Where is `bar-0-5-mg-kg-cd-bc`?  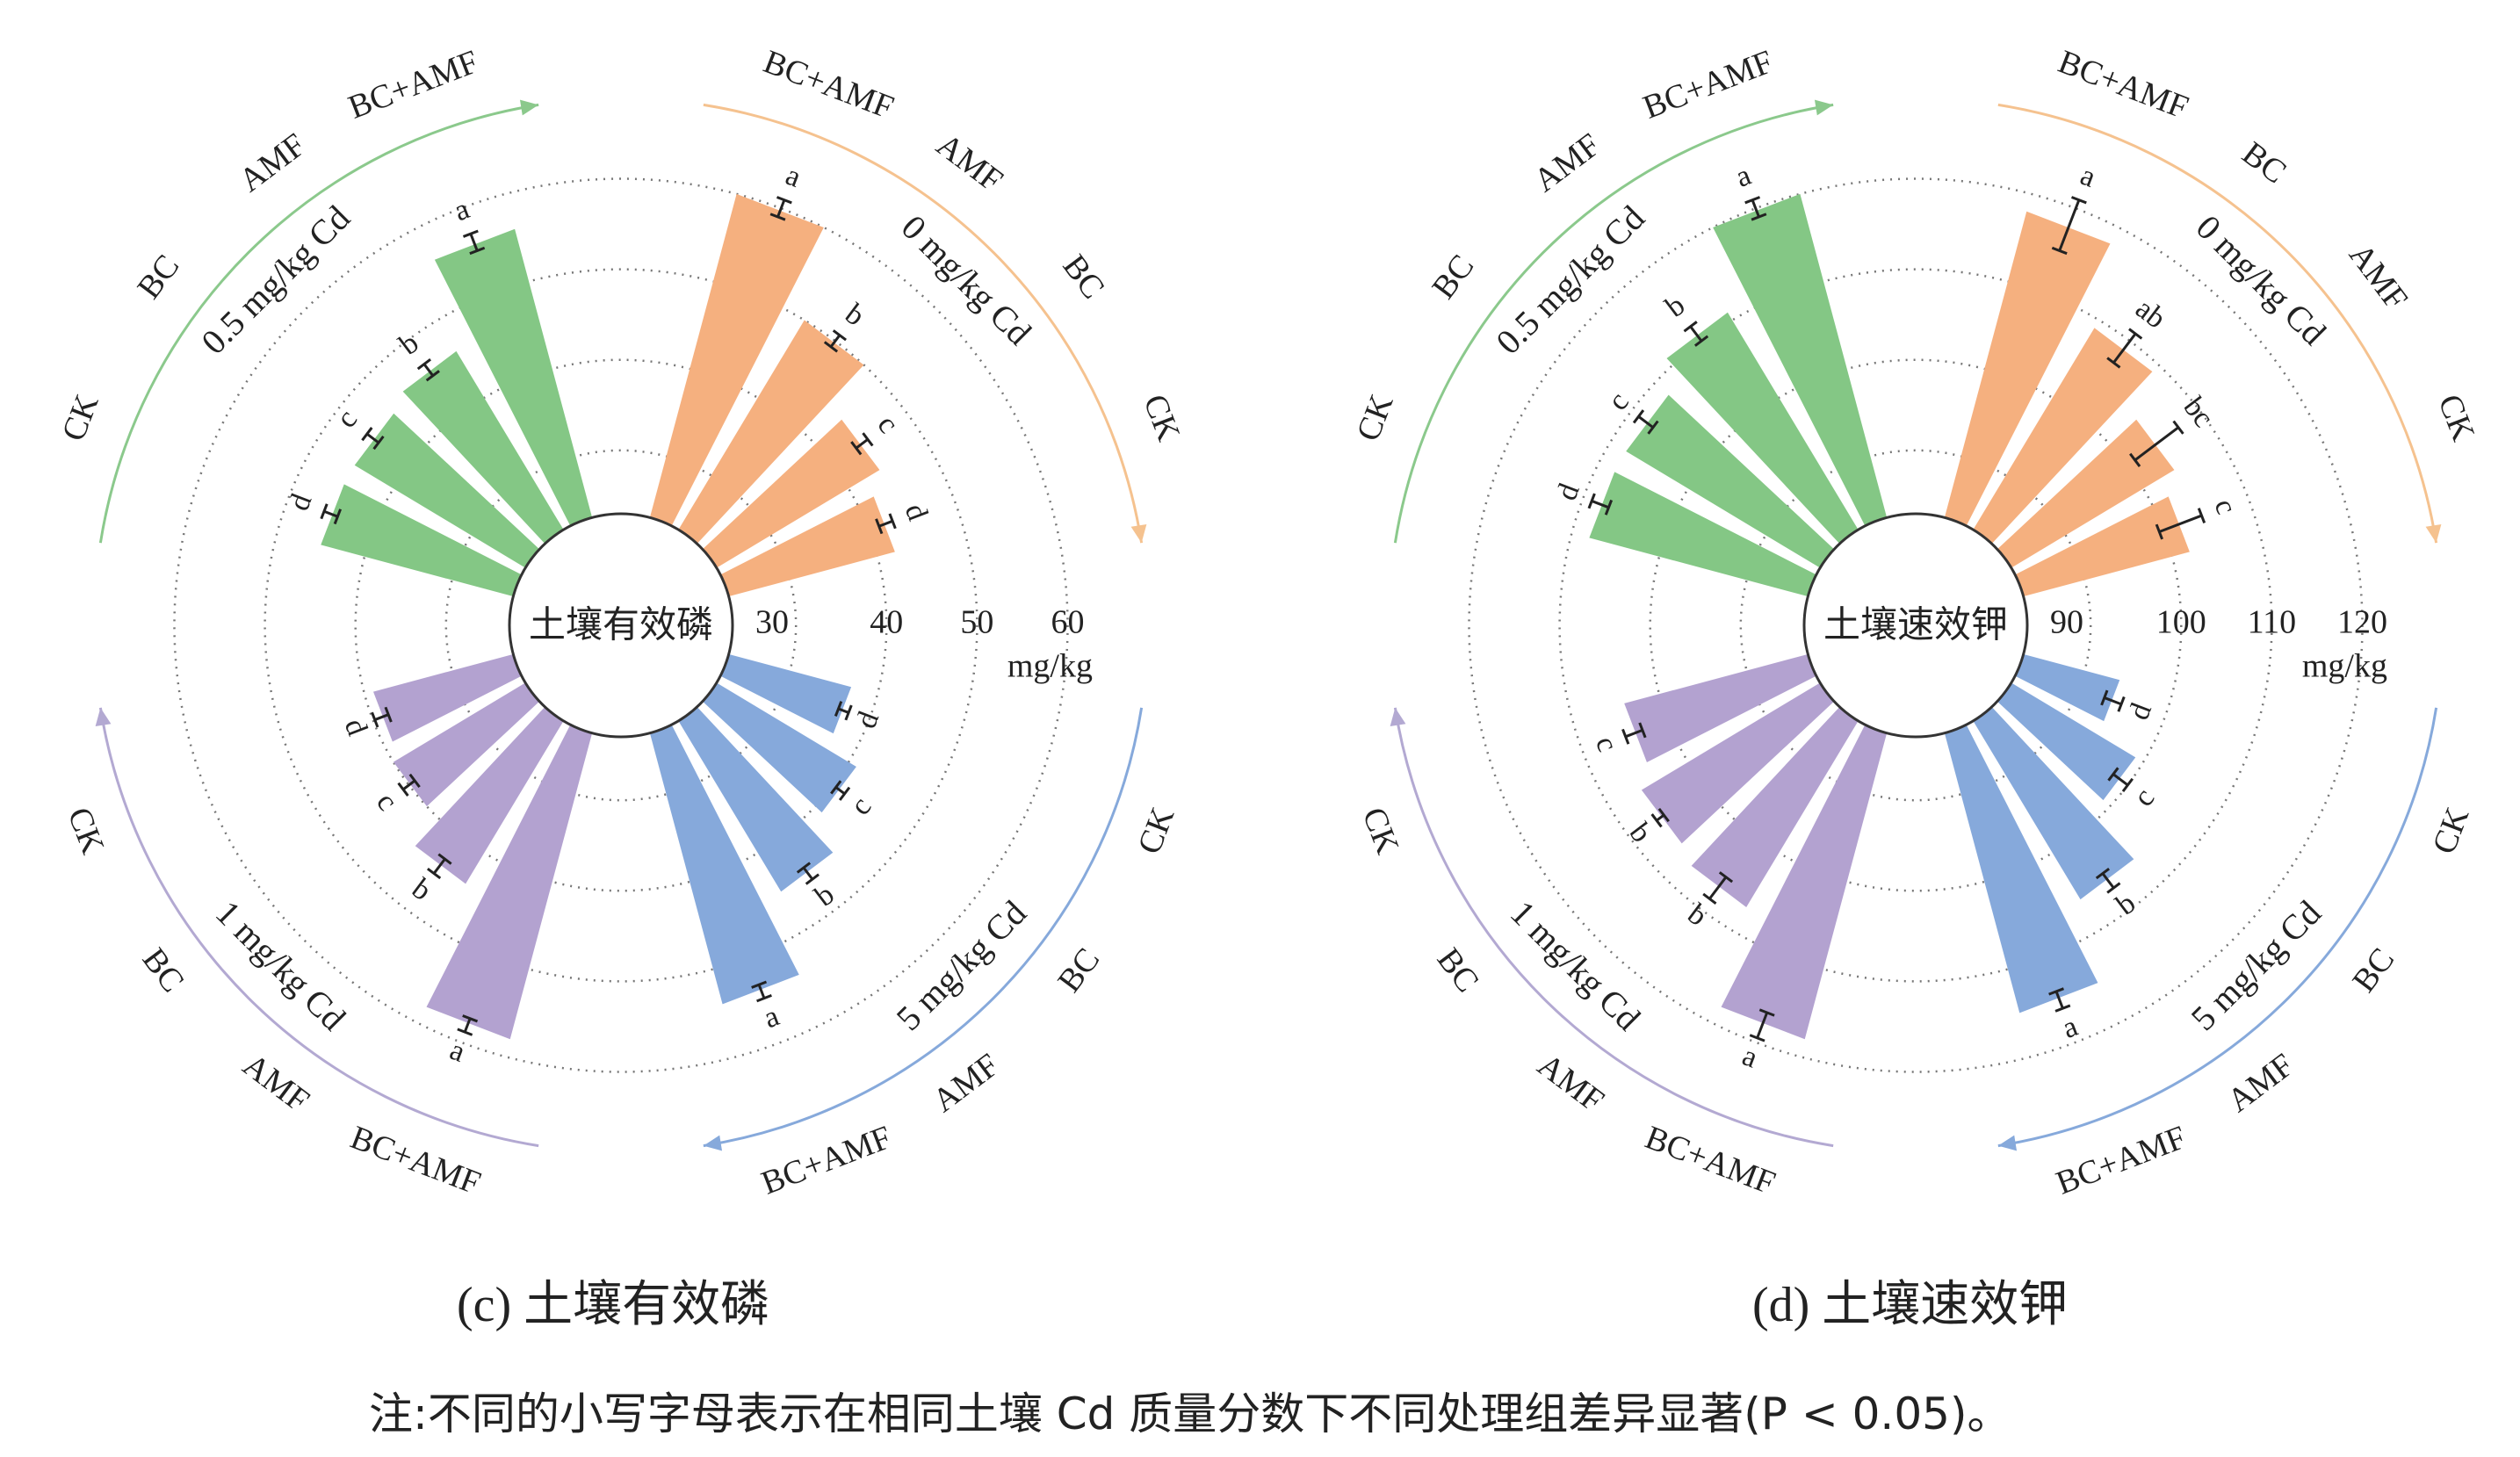 bar-0-5-mg-kg-cd-bc is located at coordinates (1732, 483).